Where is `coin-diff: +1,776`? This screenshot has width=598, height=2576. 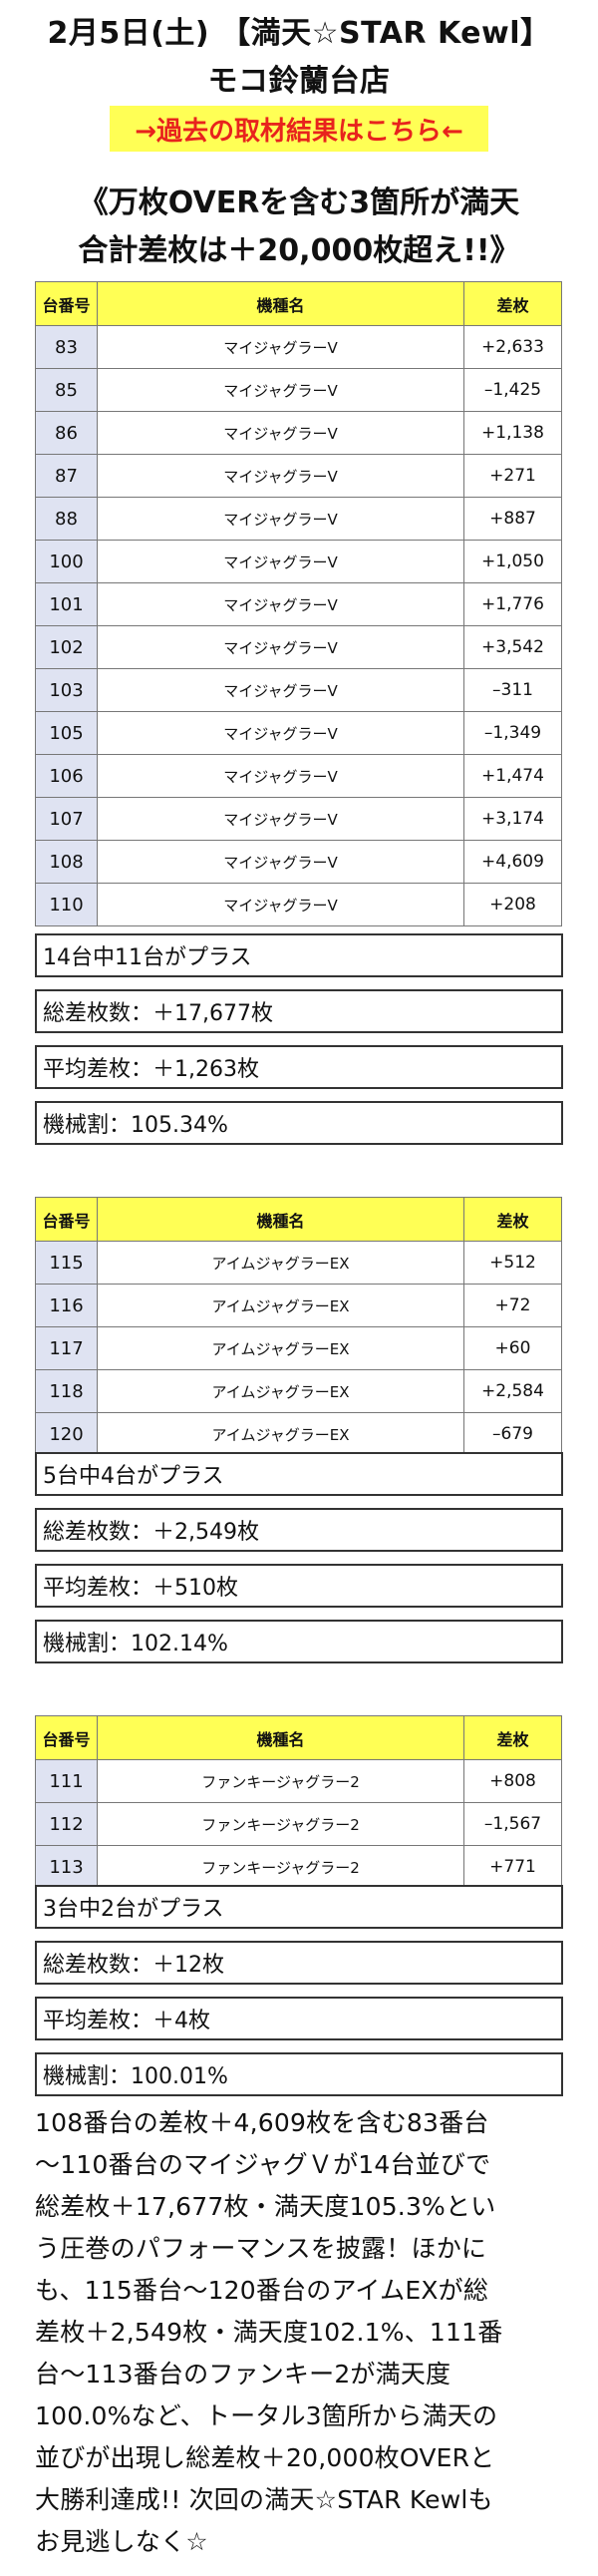
coin-diff: +1,776 is located at coordinates (512, 604).